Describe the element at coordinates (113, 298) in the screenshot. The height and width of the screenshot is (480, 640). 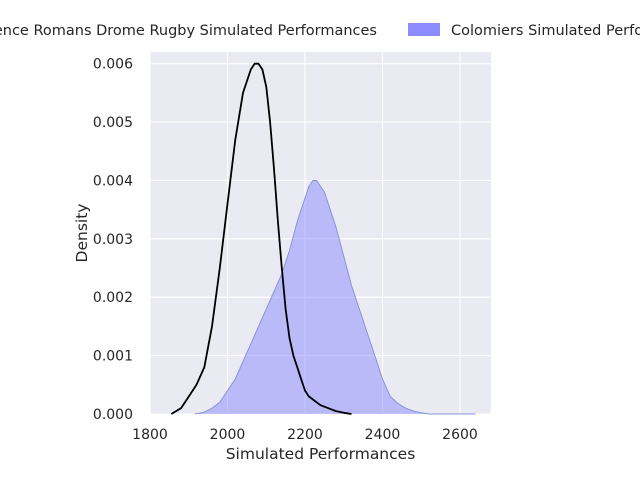
I see `y-tick-label: 0.002` at that location.